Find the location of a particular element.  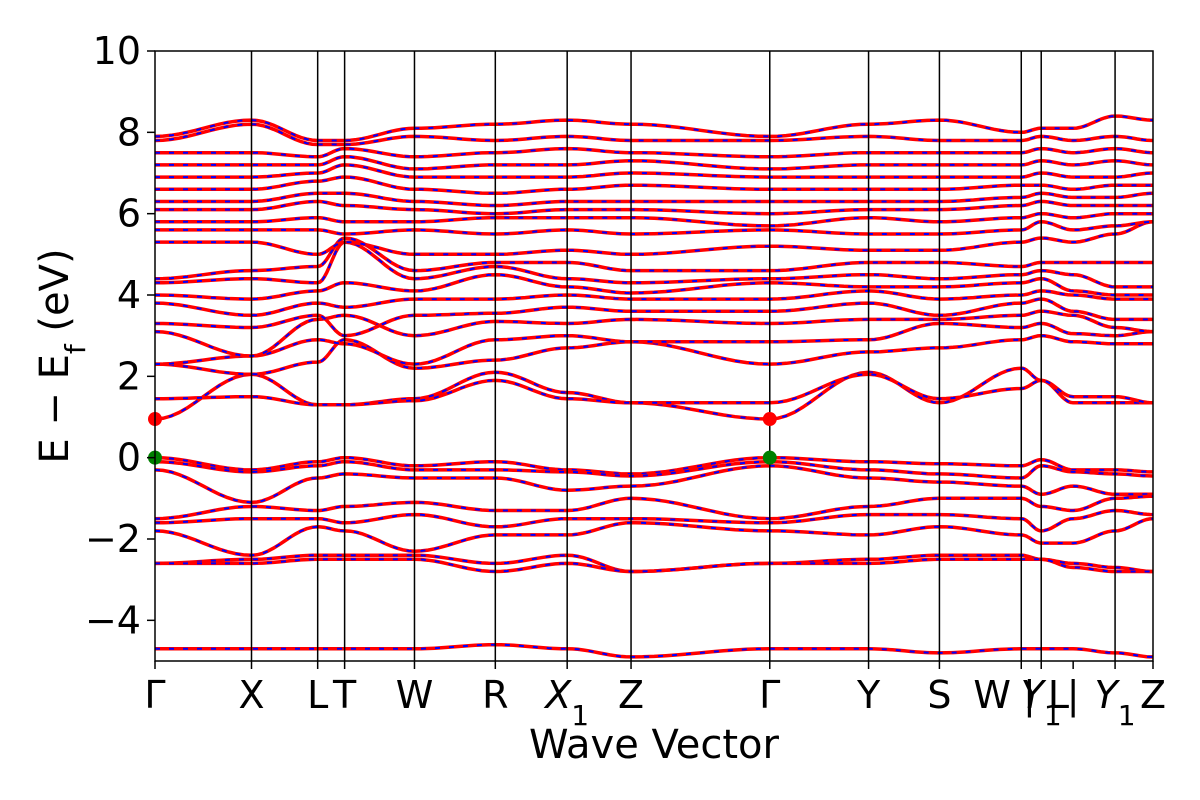

y-tick-label-5: 0 is located at coordinates (129, 458).